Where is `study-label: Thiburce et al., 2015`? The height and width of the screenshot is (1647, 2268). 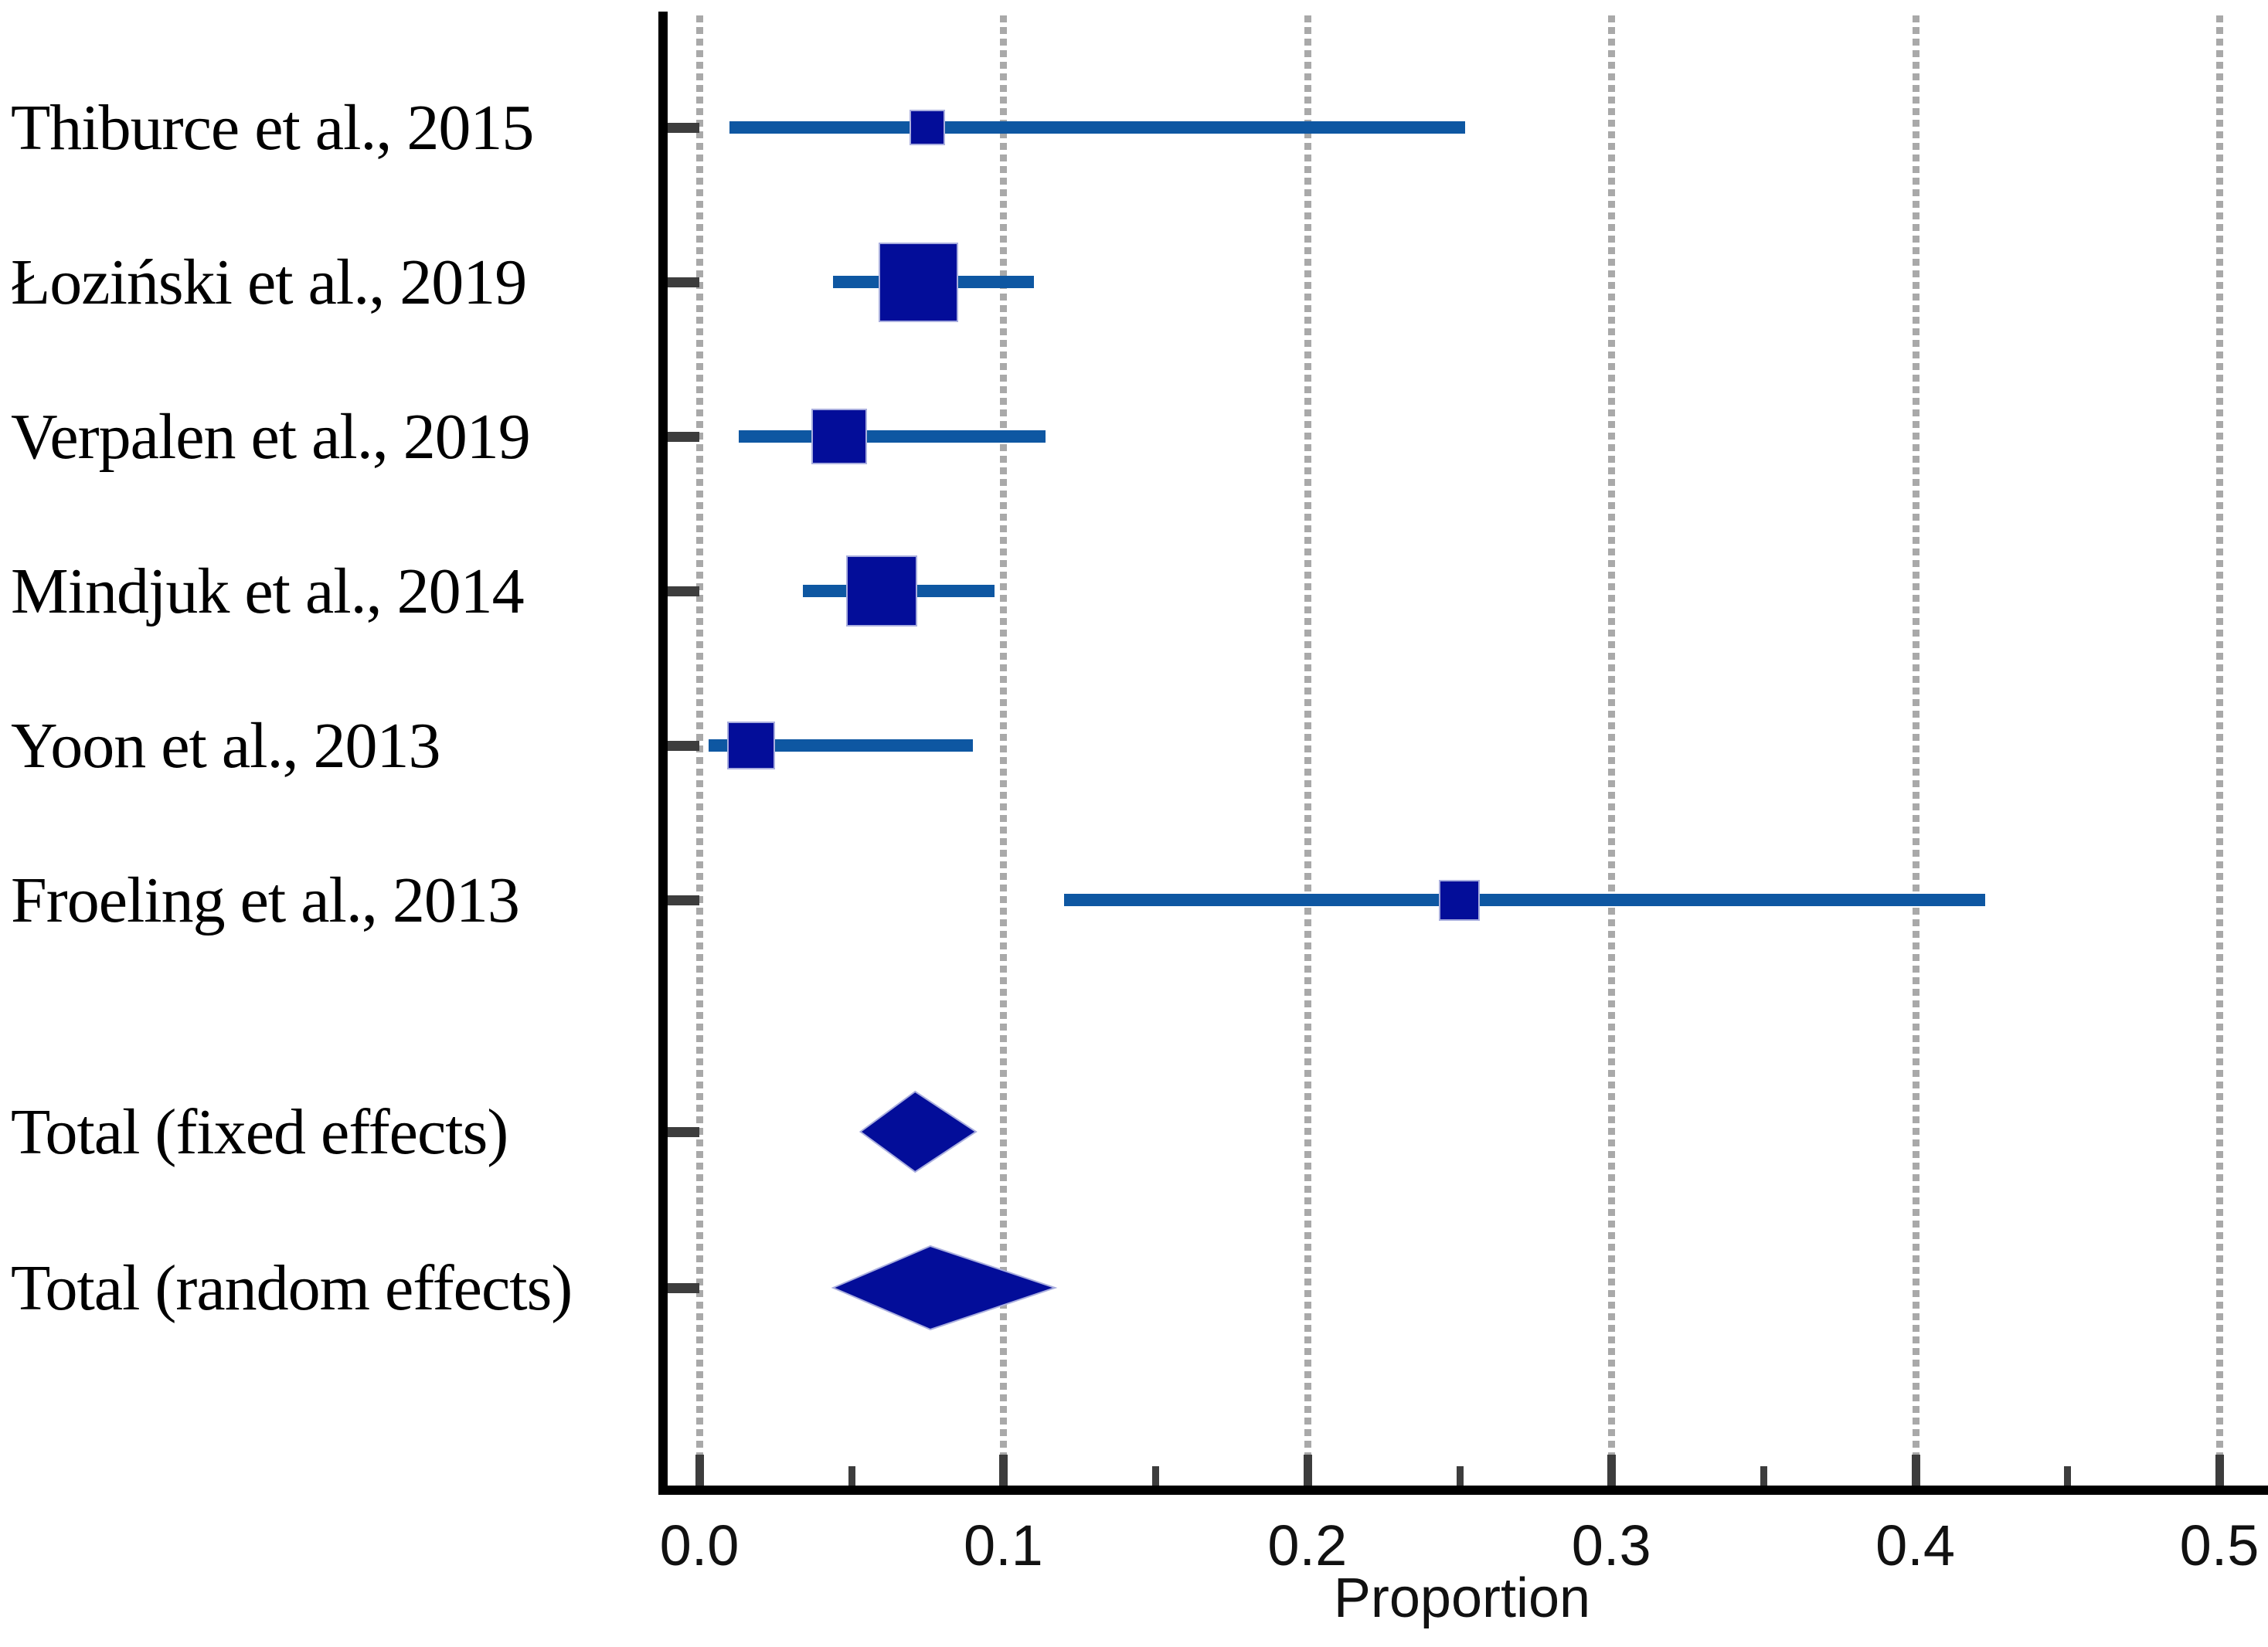 study-label: Thiburce et al., 2015 is located at coordinates (272, 127).